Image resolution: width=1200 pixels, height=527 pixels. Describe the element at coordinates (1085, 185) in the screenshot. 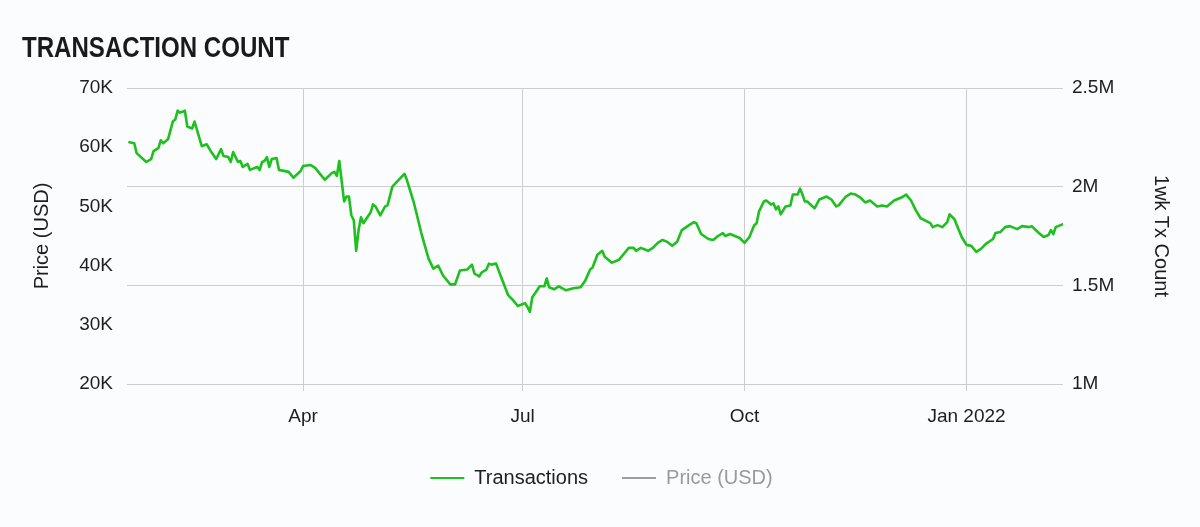

I see `y2-tick-label: 2M` at that location.